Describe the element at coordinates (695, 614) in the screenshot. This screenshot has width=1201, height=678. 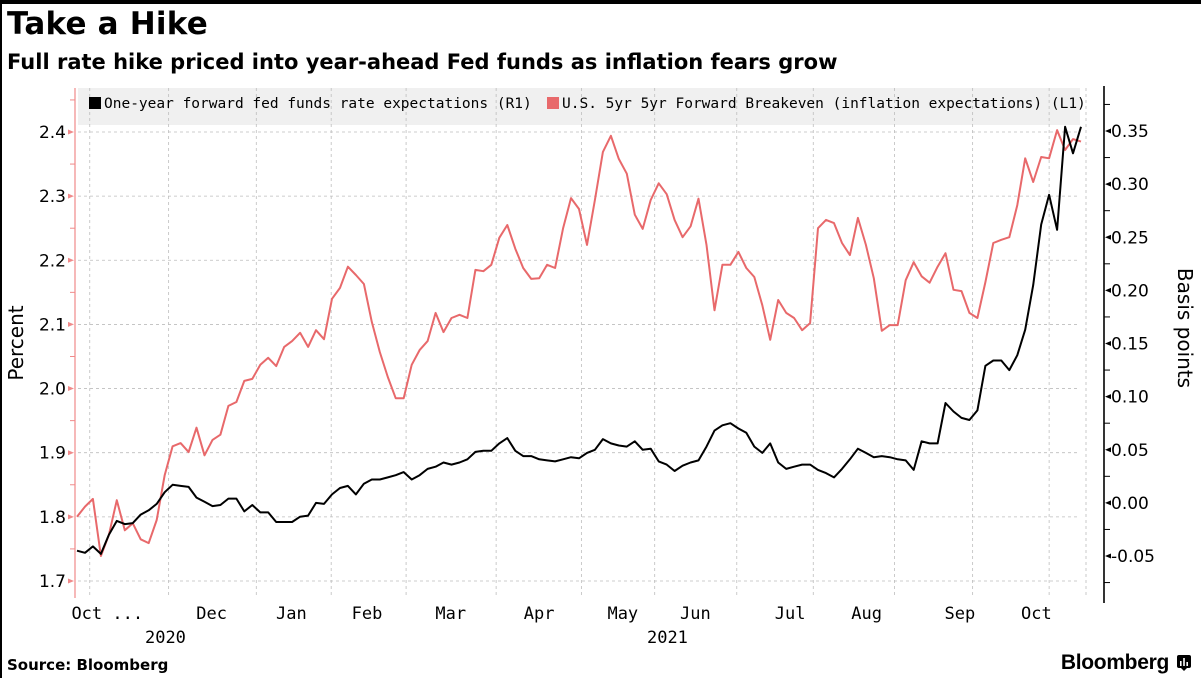
I see `x-tick-label: Jun` at that location.